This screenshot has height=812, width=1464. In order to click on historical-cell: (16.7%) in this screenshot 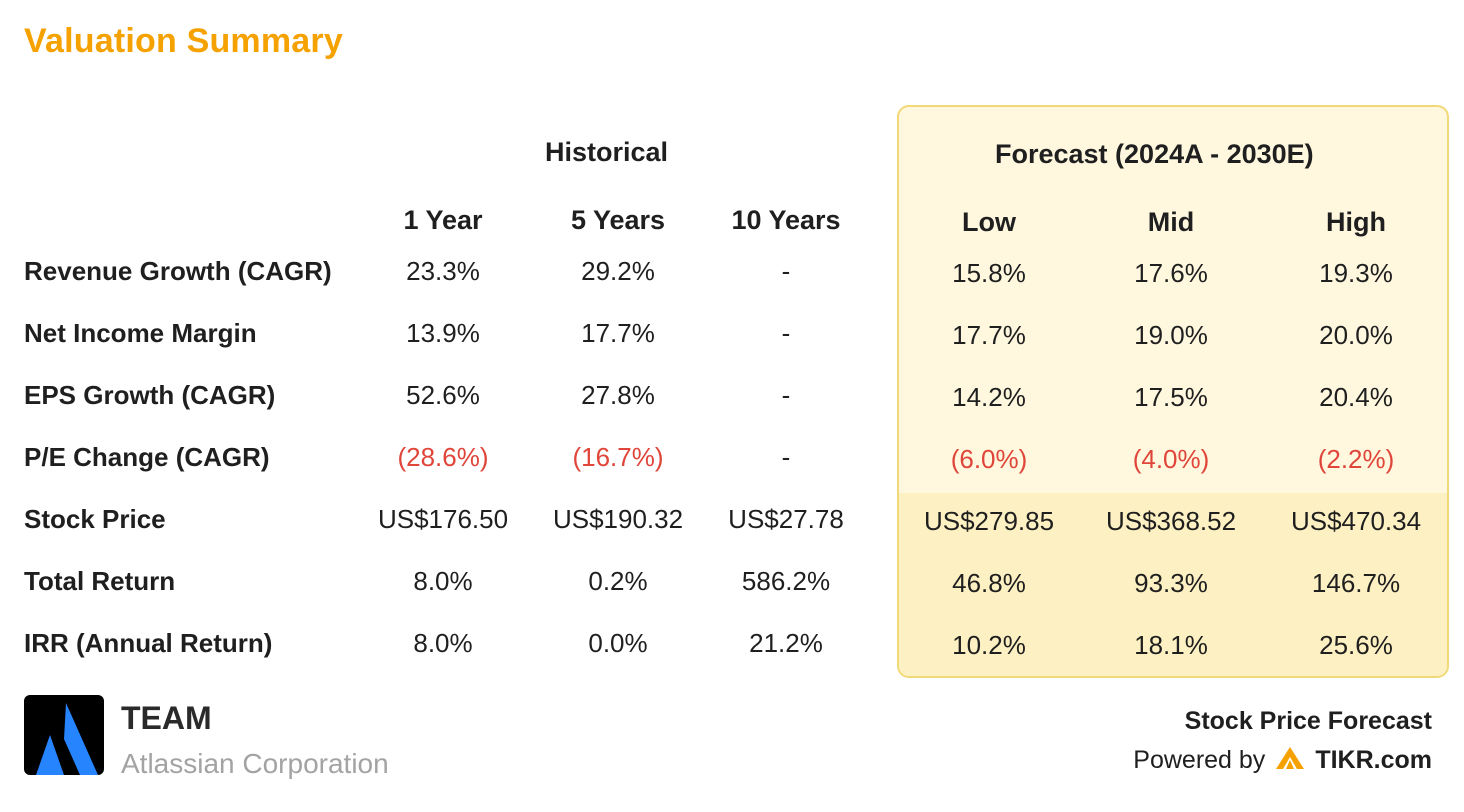, I will do `click(618, 457)`.